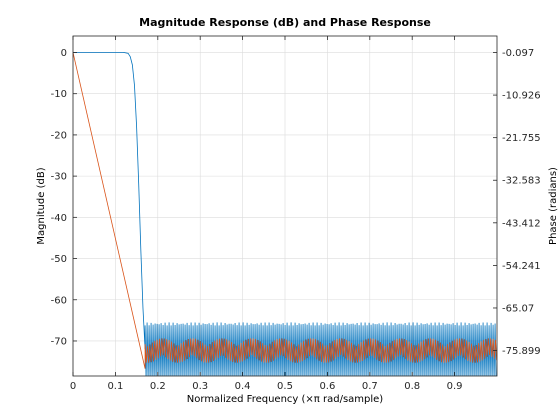 This screenshot has height=420, width=560. What do you see at coordinates (370, 386) in the screenshot?
I see `x-tick-label: 0.7` at bounding box center [370, 386].